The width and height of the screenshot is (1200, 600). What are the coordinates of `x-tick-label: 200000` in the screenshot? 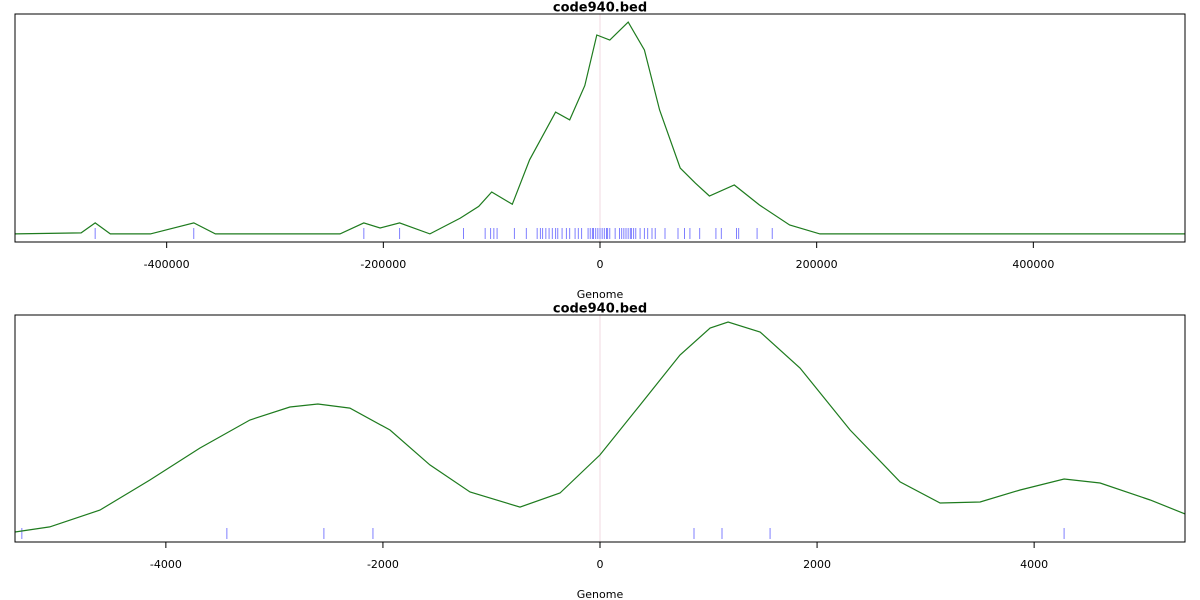 It's located at (817, 264).